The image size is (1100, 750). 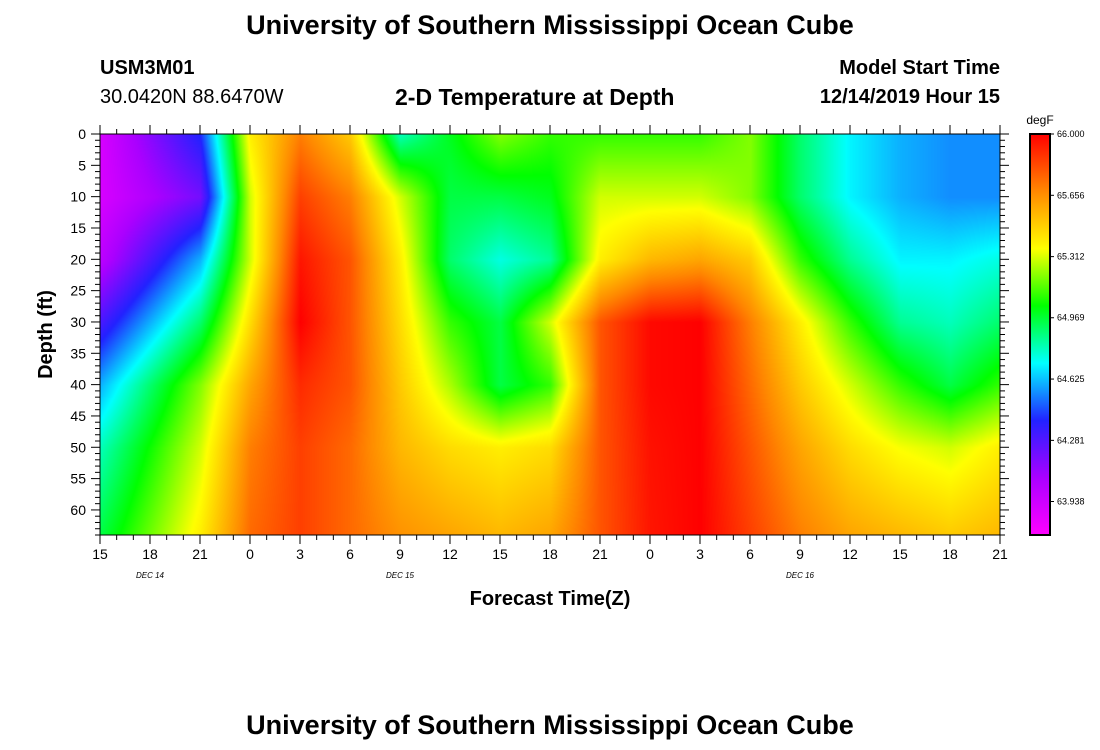 What do you see at coordinates (78, 479) in the screenshot?
I see `y-tick-label: 55` at bounding box center [78, 479].